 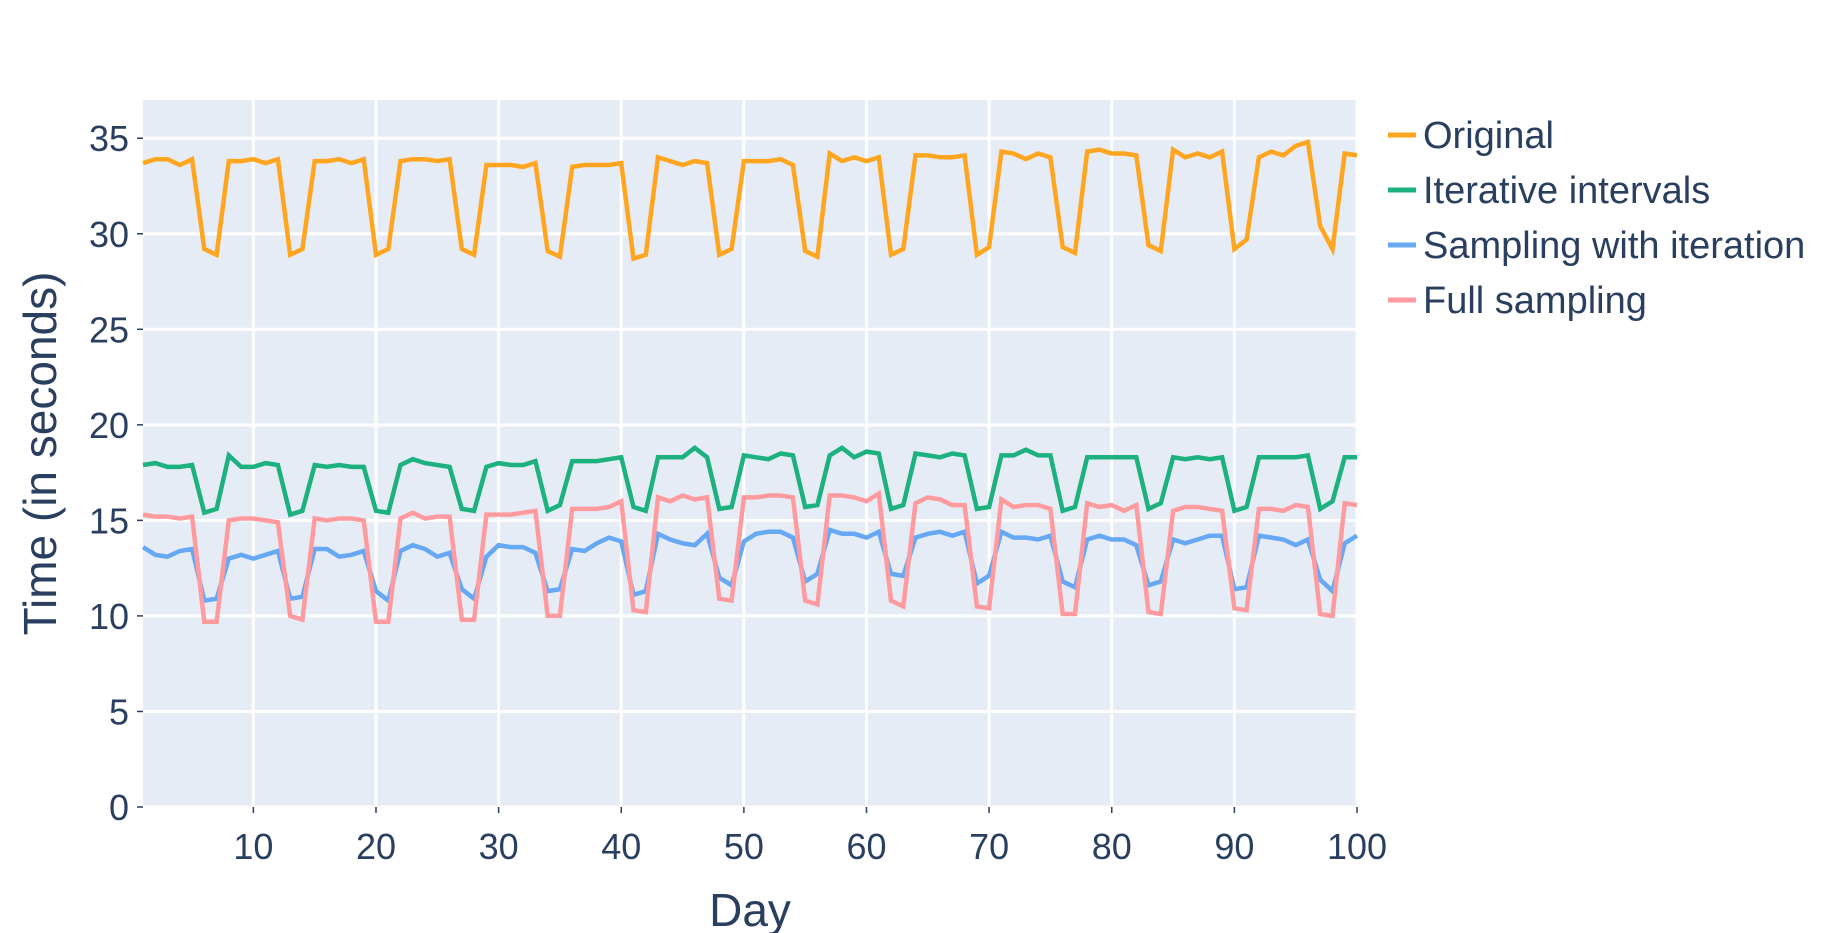 I want to click on legend-label: Full sampling, so click(x=1535, y=301).